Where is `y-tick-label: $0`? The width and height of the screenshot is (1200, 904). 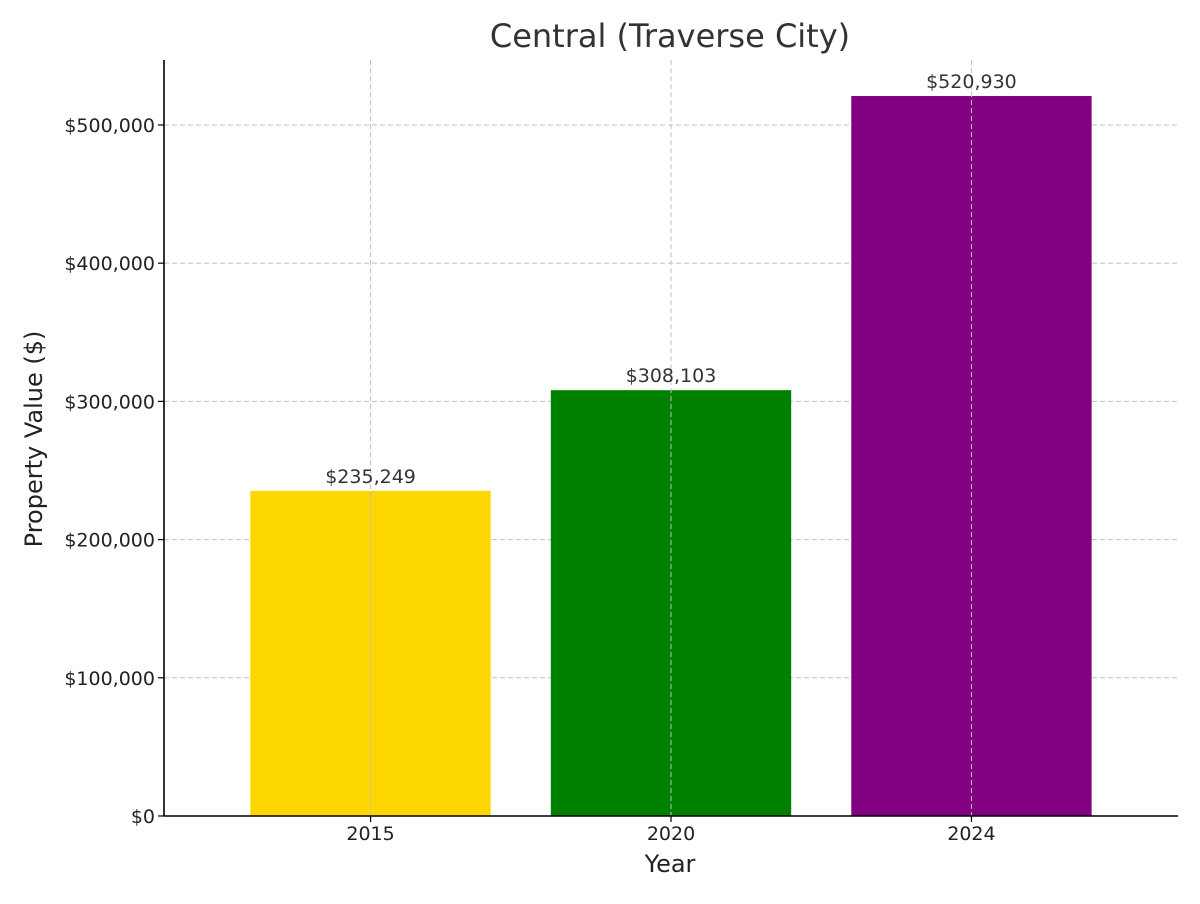
y-tick-label: $0 is located at coordinates (143, 817).